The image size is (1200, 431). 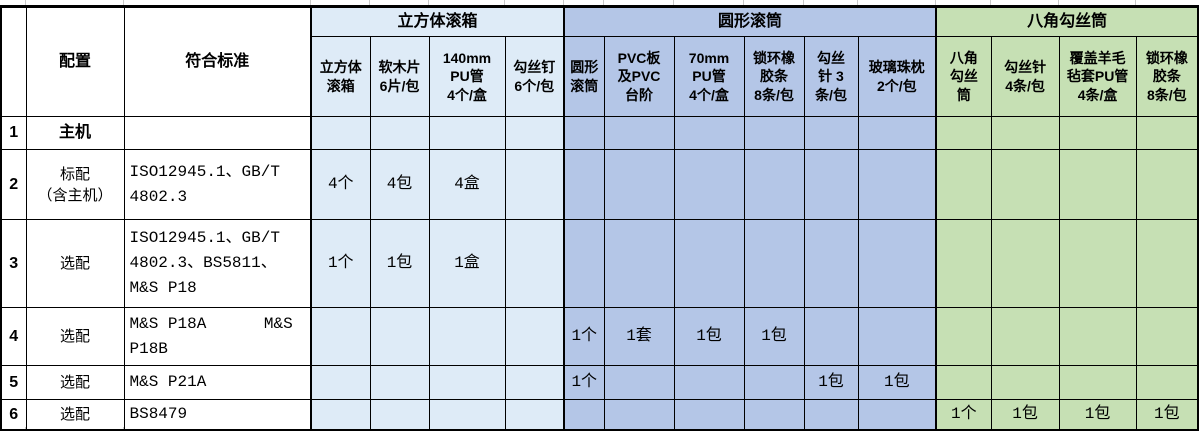 What do you see at coordinates (13, 184) in the screenshot?
I see `row-number-cell: 2` at bounding box center [13, 184].